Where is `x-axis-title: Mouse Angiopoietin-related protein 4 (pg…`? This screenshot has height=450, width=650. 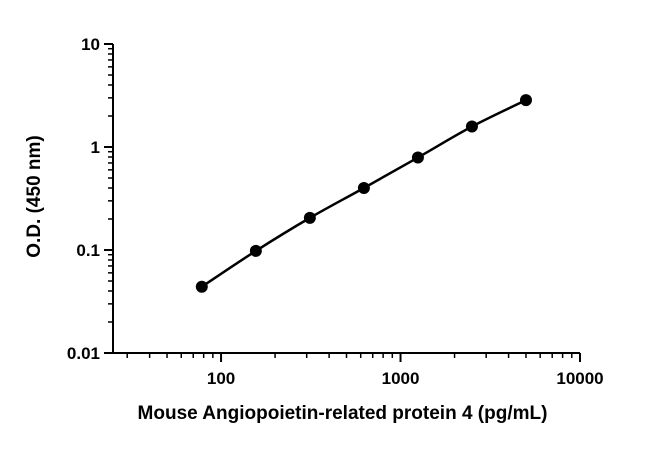 x-axis-title: Mouse Angiopoietin-related protein 4 (pg… is located at coordinates (343, 413).